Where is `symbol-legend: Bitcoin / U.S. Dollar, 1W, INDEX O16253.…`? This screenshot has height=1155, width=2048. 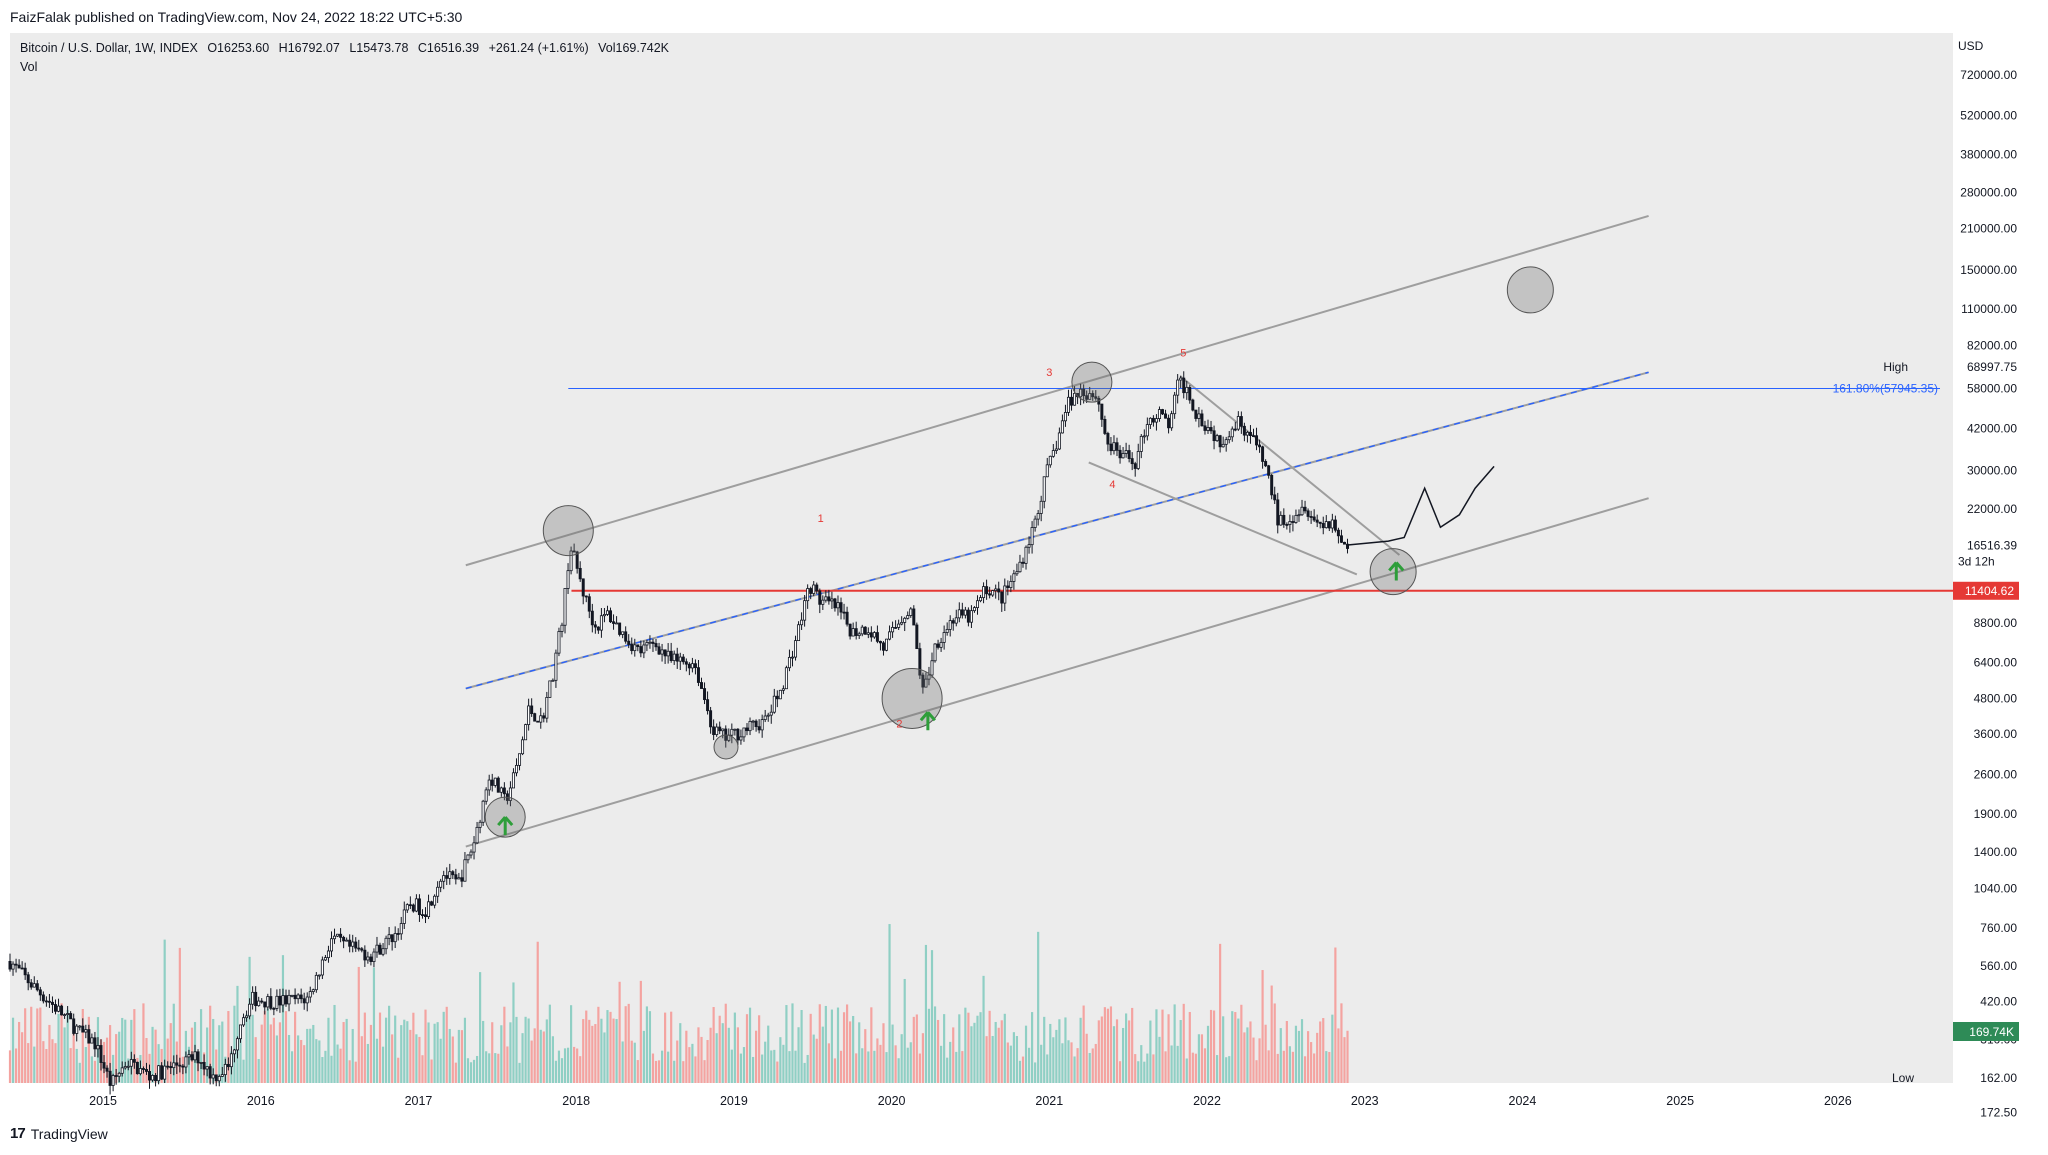
symbol-legend: Bitcoin / U.S. Dollar, 1W, INDEX O16253.… is located at coordinates (347, 58).